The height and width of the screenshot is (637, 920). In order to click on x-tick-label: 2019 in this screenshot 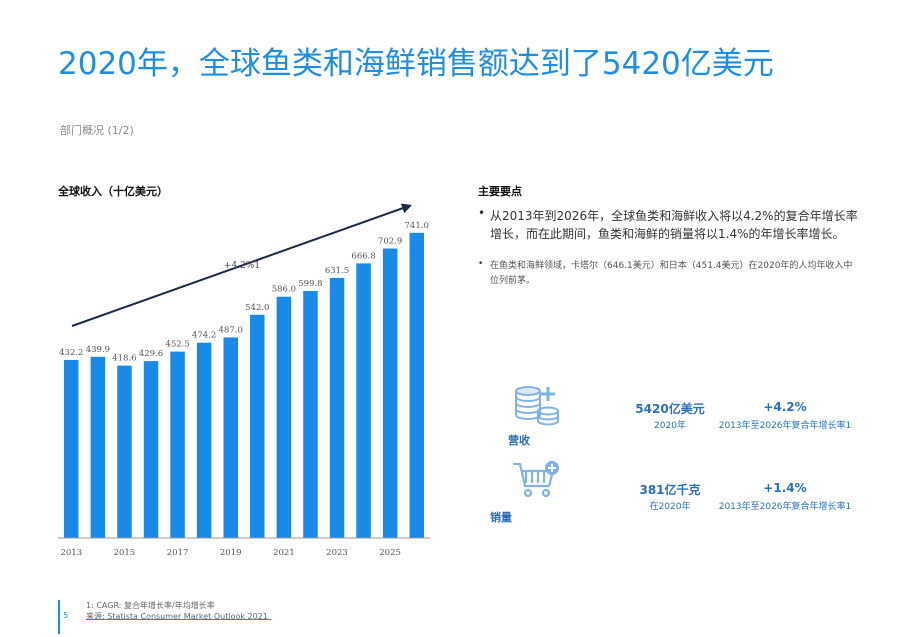, I will do `click(231, 553)`.